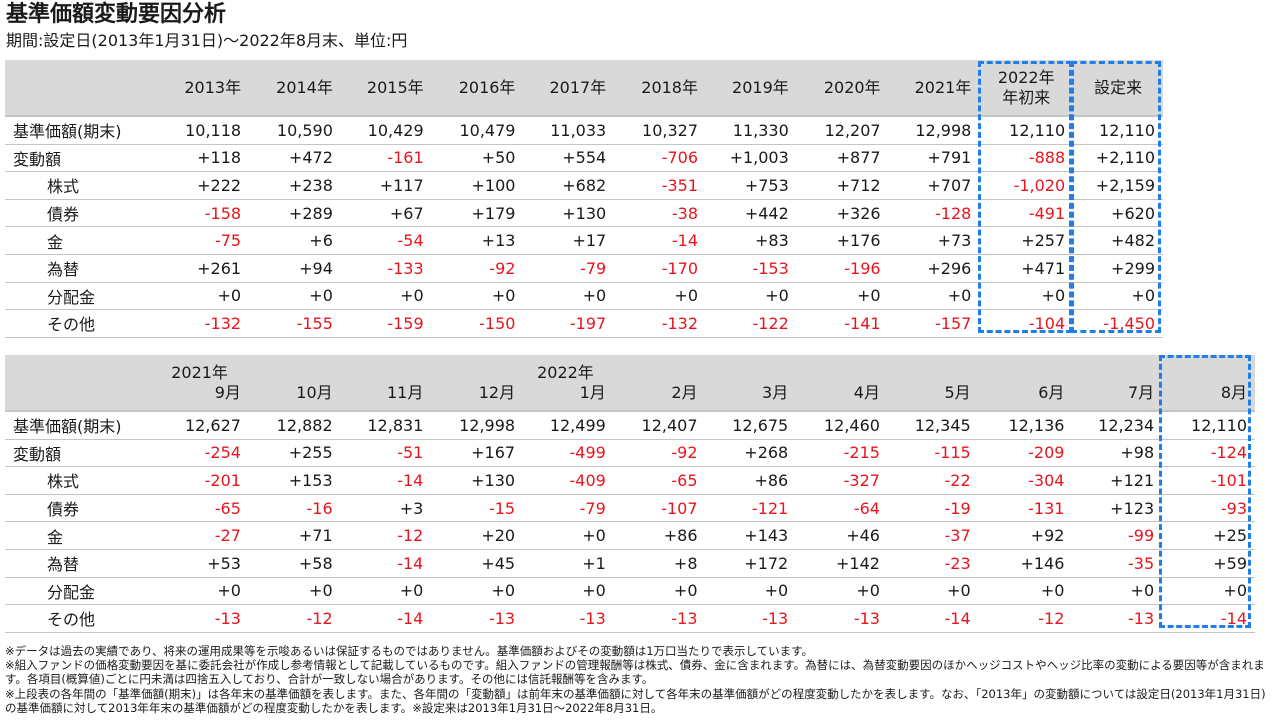 This screenshot has width=1280, height=727. What do you see at coordinates (1118, 213) in the screenshot?
I see `table-cell: +620` at bounding box center [1118, 213].